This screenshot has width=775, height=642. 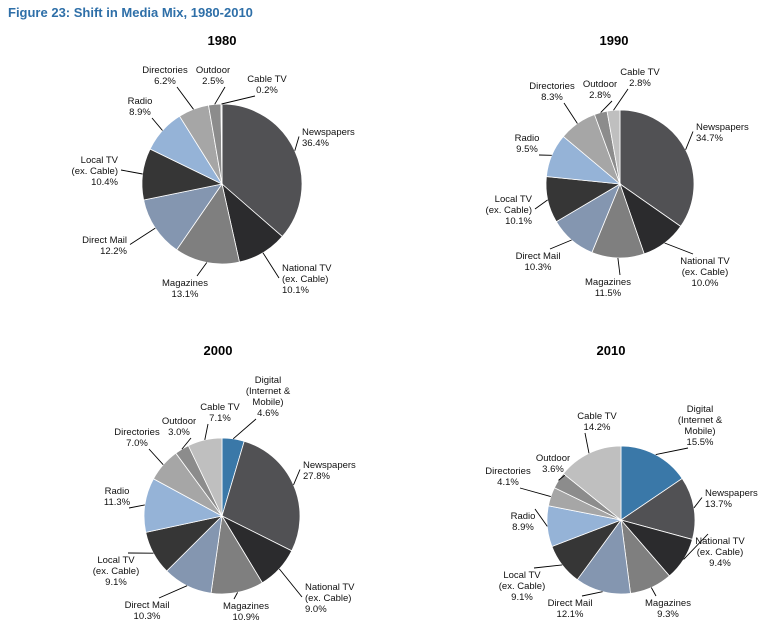 What do you see at coordinates (541, 204) in the screenshot?
I see `leader-line-local-tv-1990` at bounding box center [541, 204].